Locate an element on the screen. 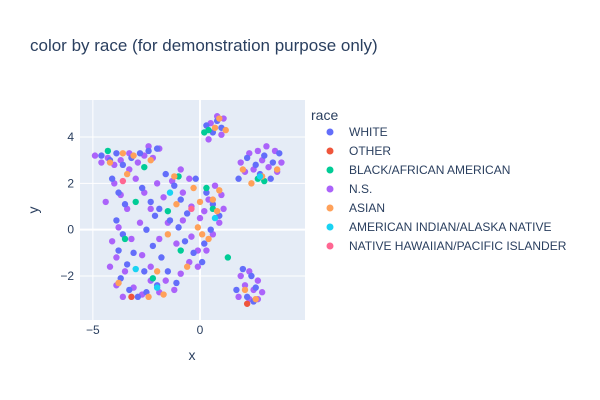  legend-item: BLACK/AFRICAN AMERICAN is located at coordinates (418, 170).